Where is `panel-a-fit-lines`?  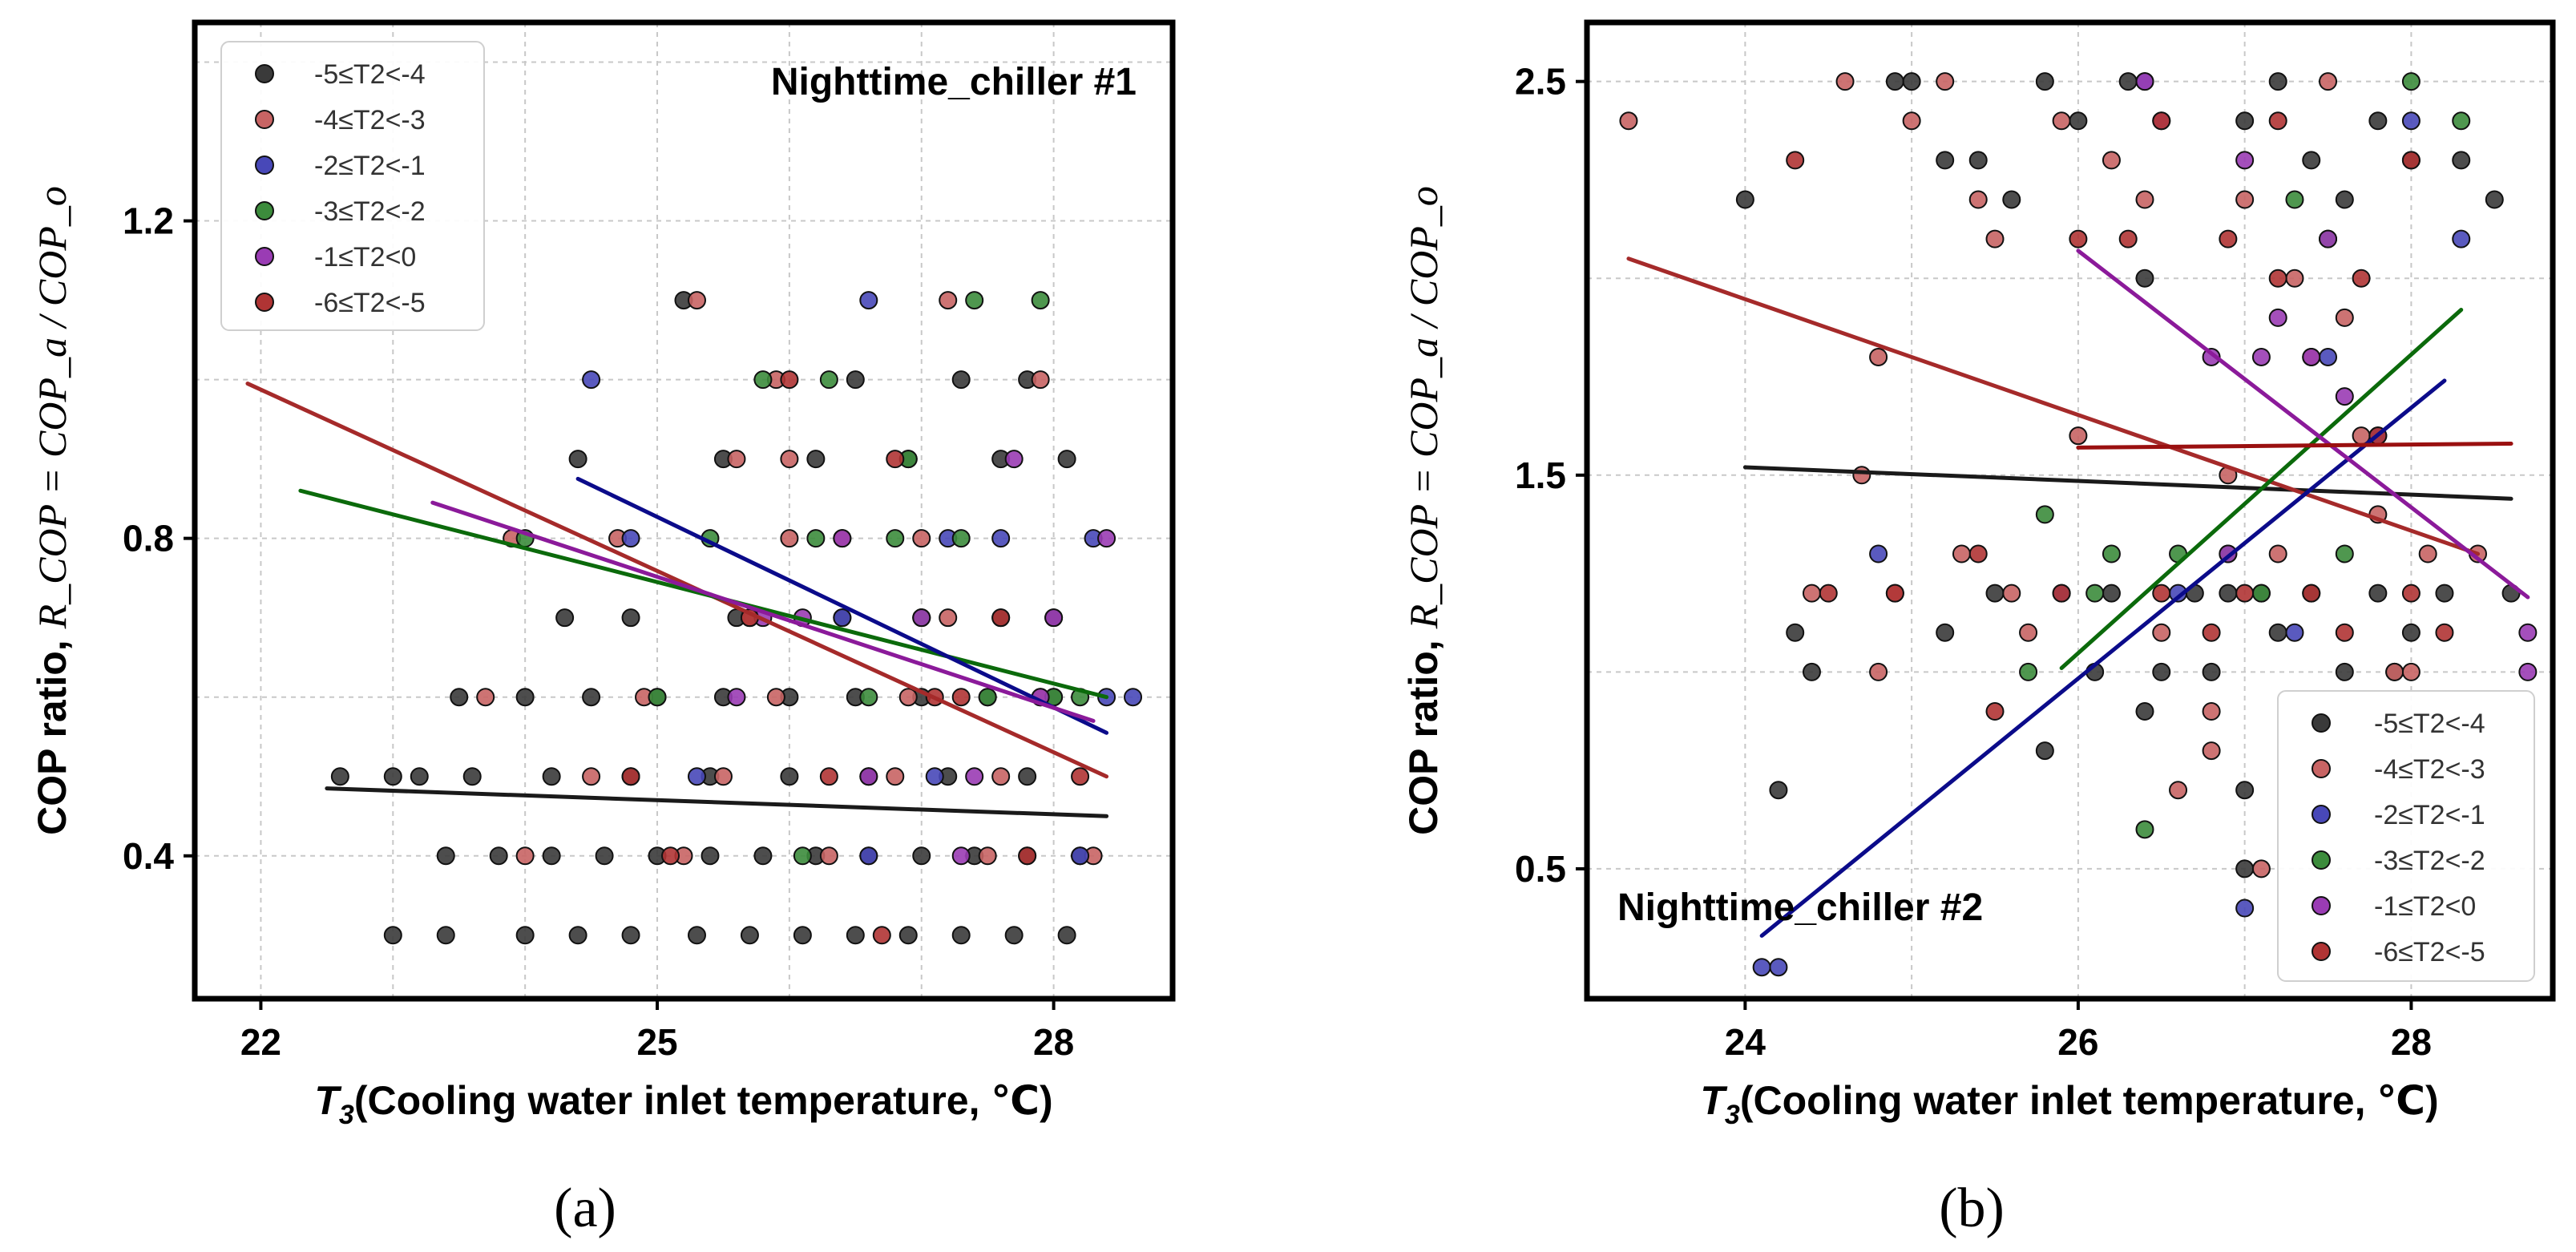 panel-a-fit-lines is located at coordinates (677, 600).